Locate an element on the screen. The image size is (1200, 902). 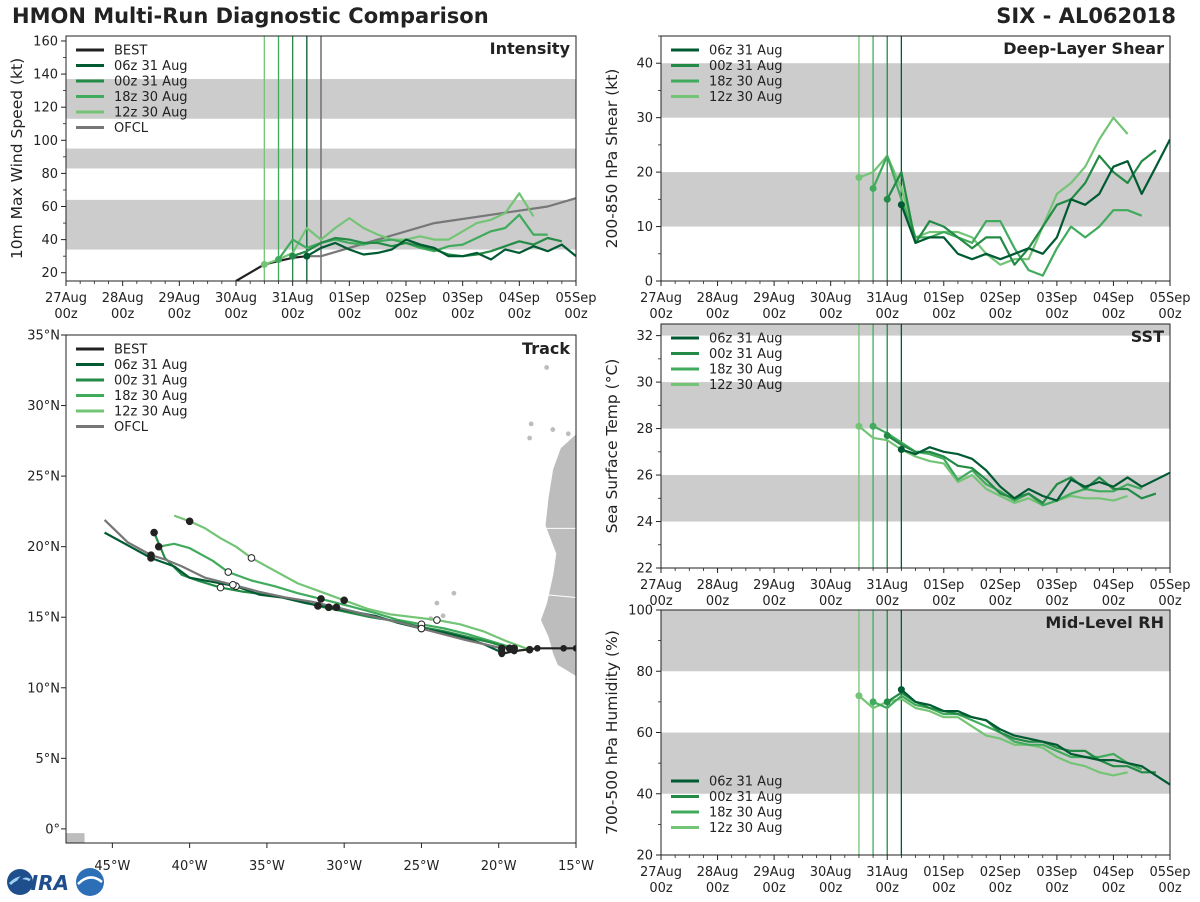
logo-text: CIRA is located at coordinates (42, 883).